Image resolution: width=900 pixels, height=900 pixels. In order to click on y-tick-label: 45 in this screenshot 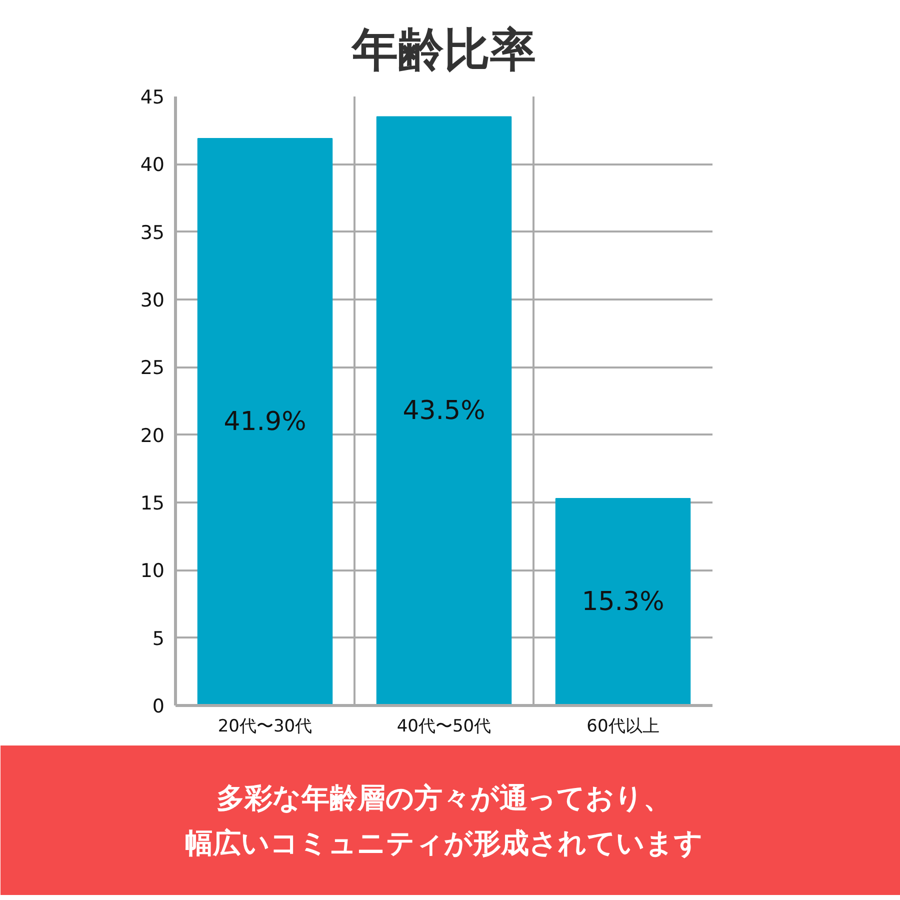, I will do `click(152, 97)`.